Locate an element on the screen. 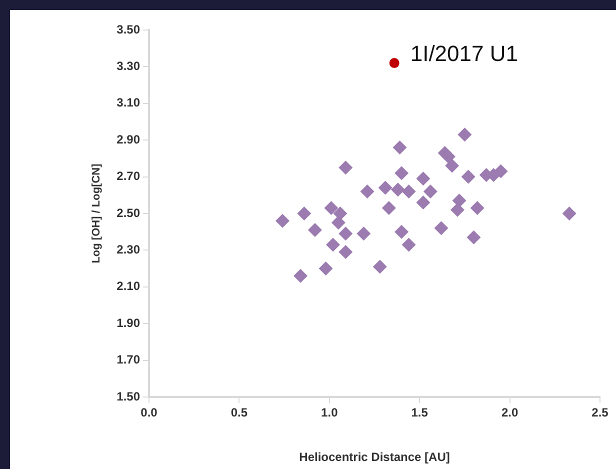  x-tick-label: 0.5 is located at coordinates (239, 413).